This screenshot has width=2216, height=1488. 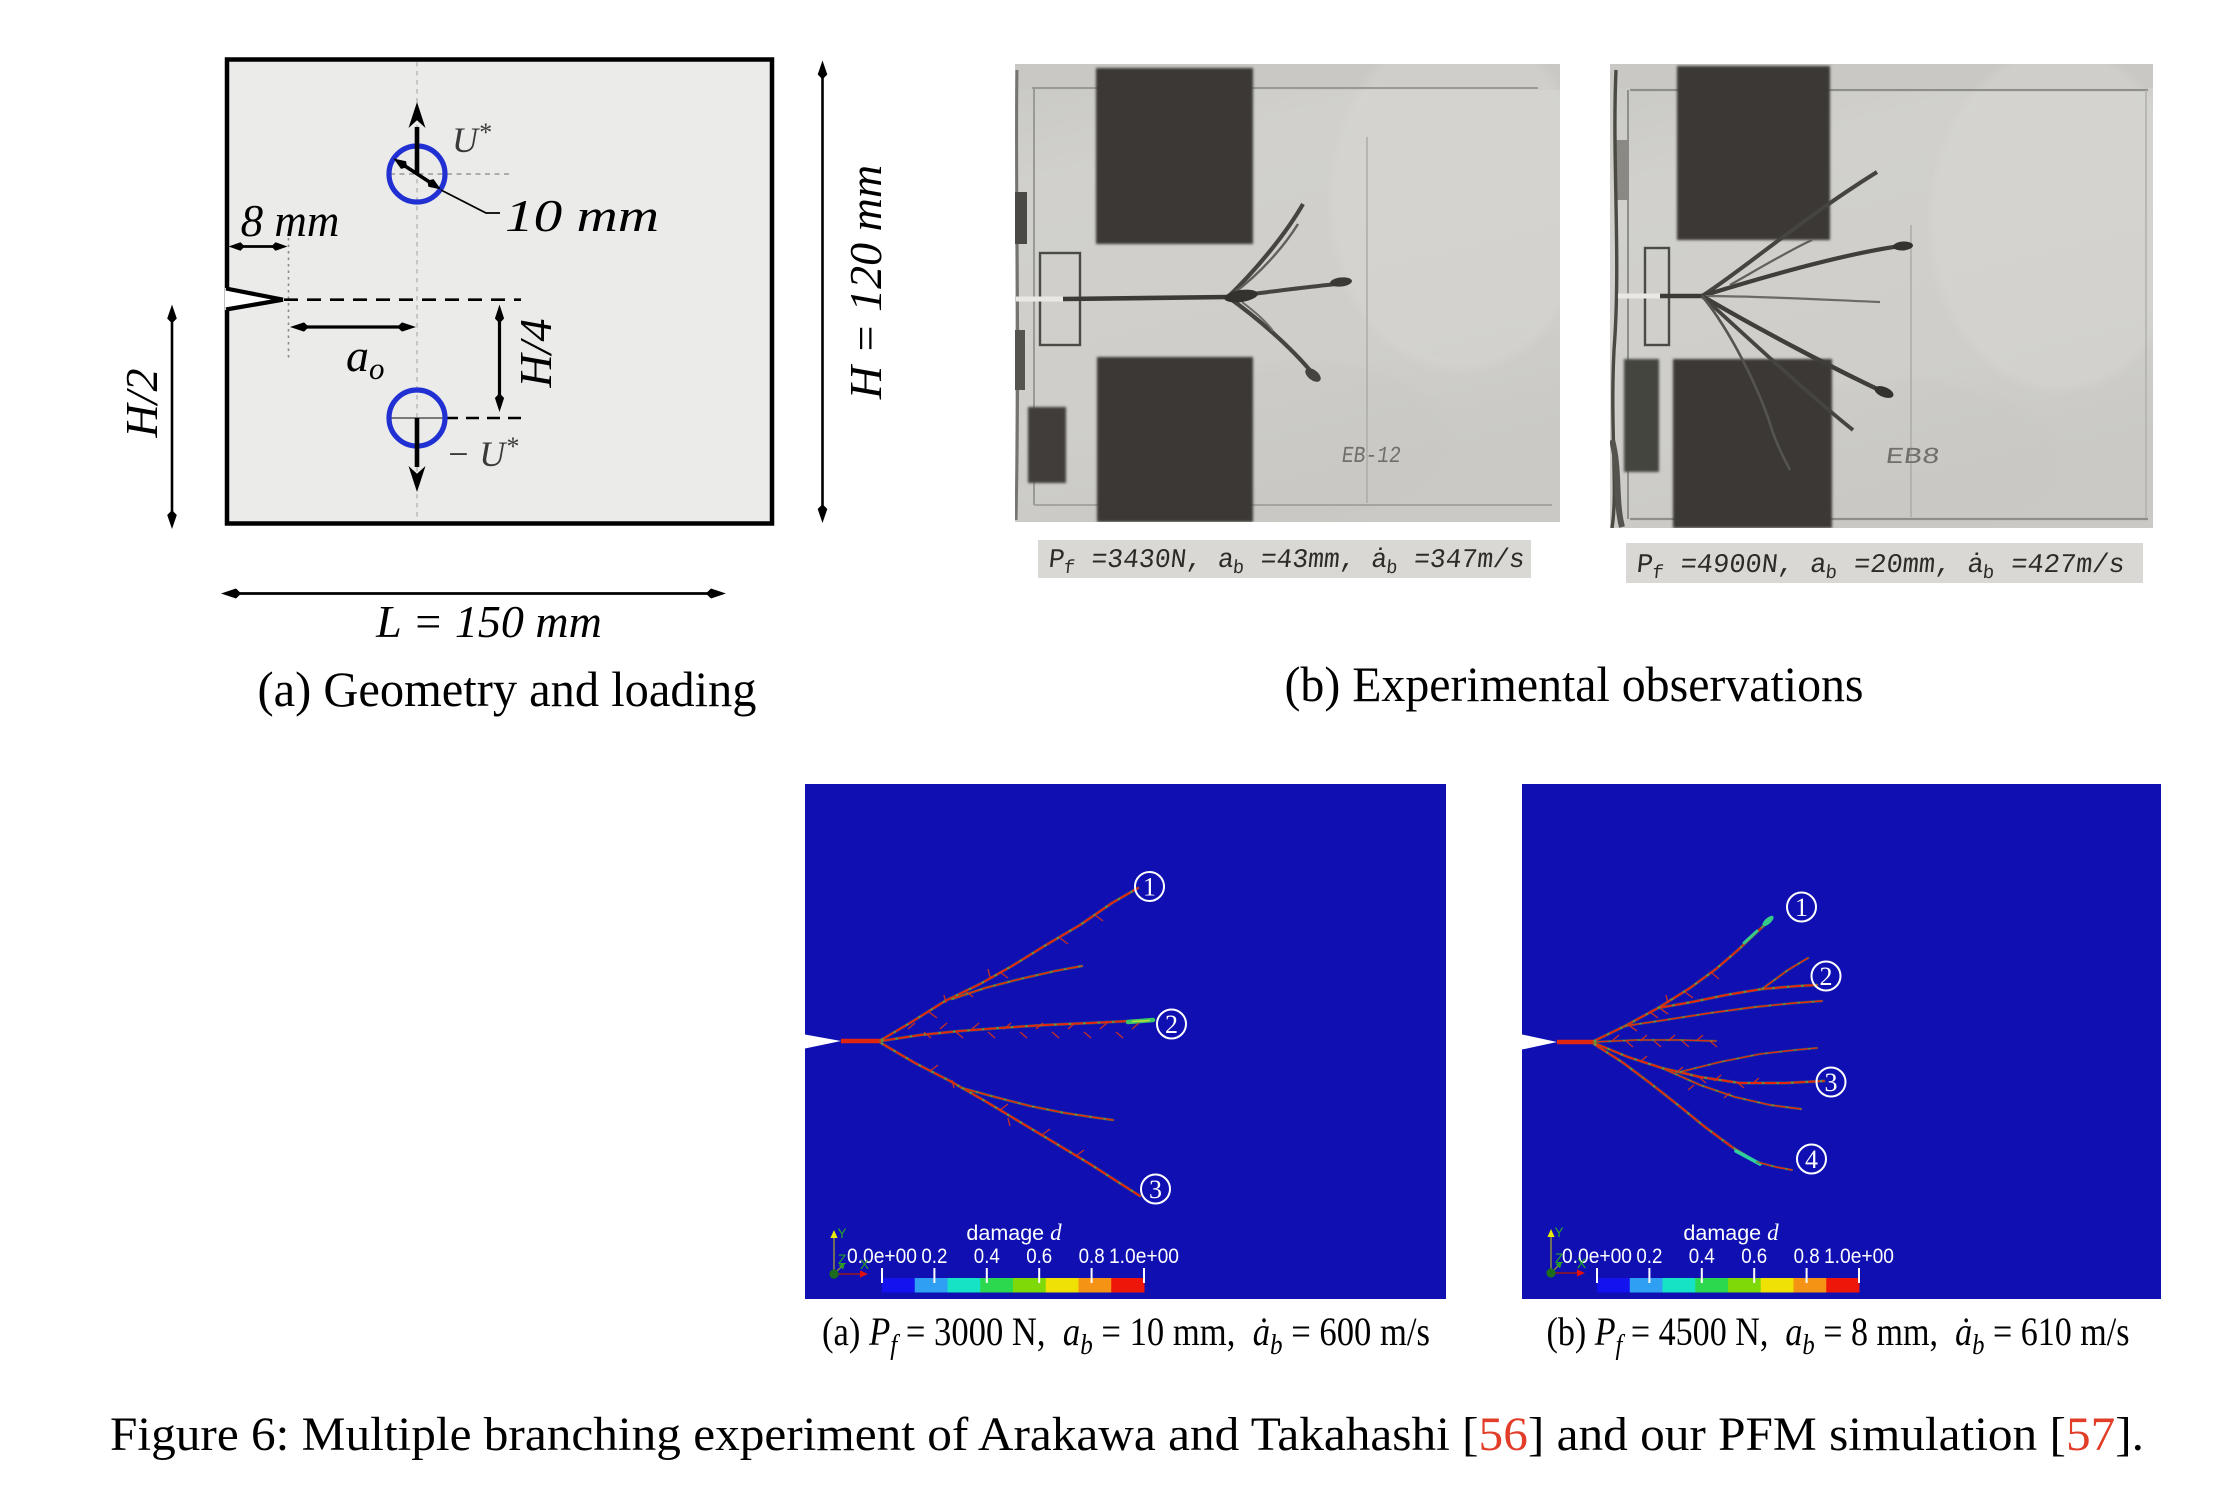 I want to click on svg-text: (a) Geometry and loading, so click(x=507, y=689).